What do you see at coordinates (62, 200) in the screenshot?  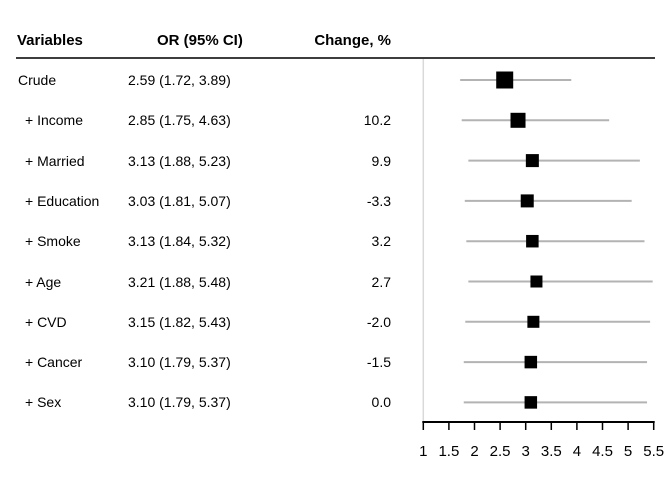 I see `variable-label: + Education` at bounding box center [62, 200].